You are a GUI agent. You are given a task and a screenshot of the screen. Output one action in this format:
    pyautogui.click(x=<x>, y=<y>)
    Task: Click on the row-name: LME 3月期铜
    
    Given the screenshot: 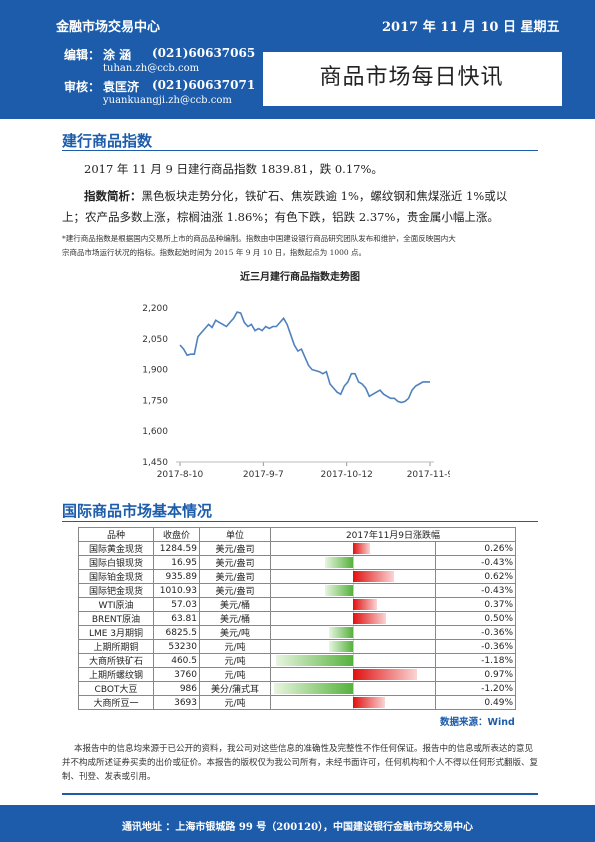 What is the action you would take?
    pyautogui.click(x=116, y=632)
    